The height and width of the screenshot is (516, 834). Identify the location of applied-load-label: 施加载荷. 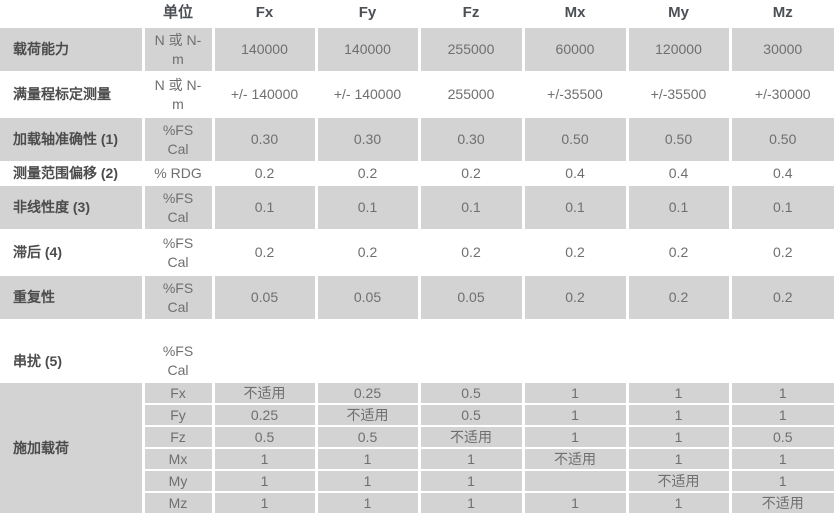
(72, 448).